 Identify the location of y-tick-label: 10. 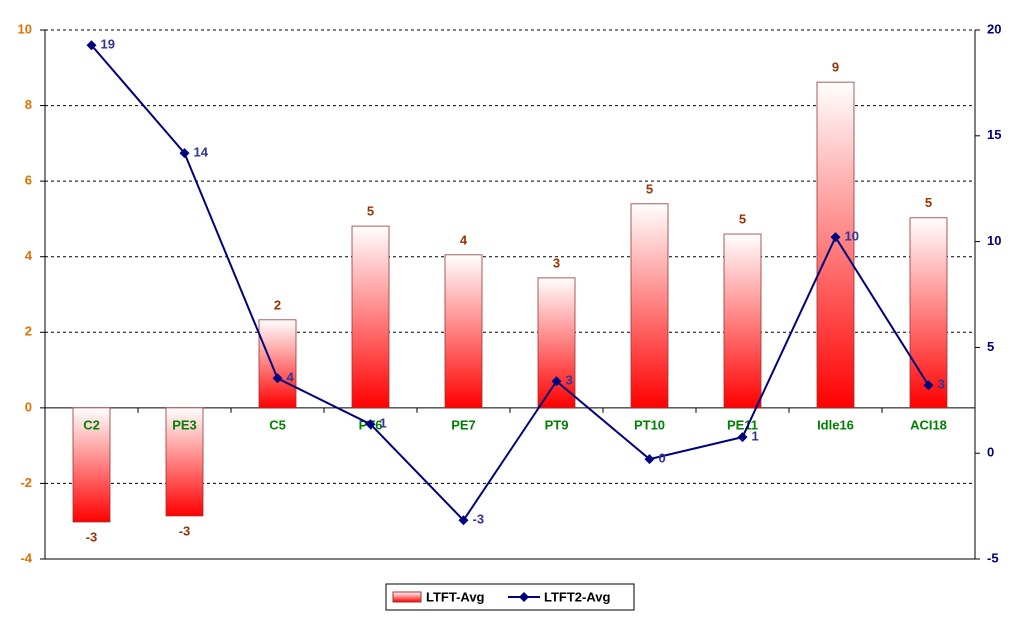
(25, 28).